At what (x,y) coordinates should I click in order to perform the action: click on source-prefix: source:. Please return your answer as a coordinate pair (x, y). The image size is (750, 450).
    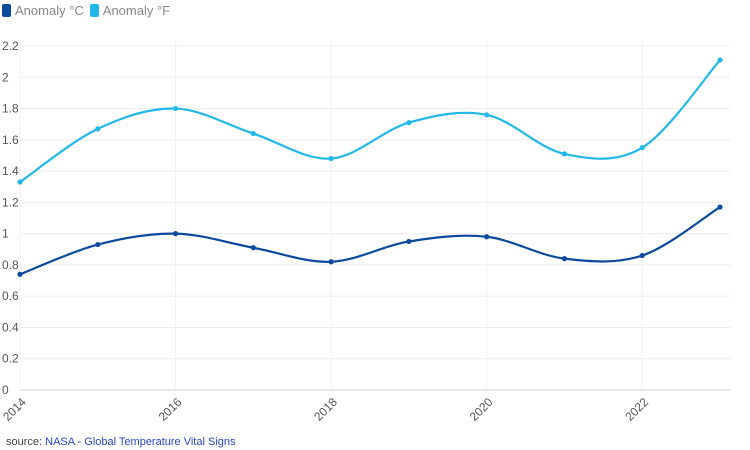
    Looking at the image, I should click on (24, 442).